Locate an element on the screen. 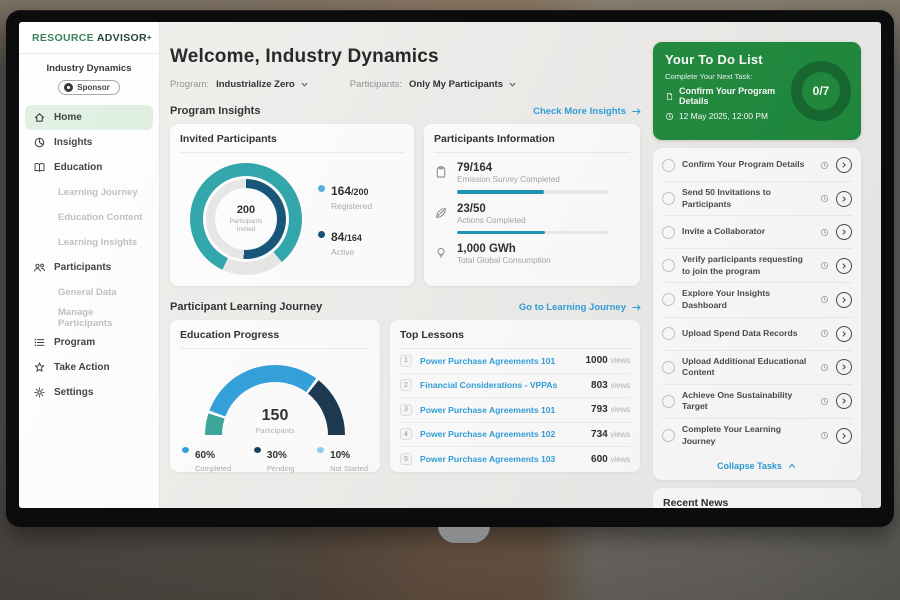  lesson-rank: 4 is located at coordinates (406, 434).